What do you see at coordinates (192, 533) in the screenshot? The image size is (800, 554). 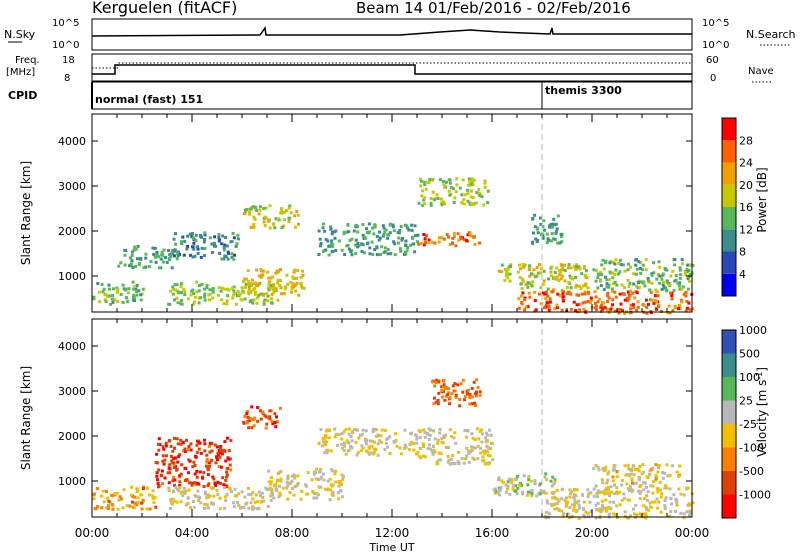 I see `time-tick-label: 04:00` at bounding box center [192, 533].